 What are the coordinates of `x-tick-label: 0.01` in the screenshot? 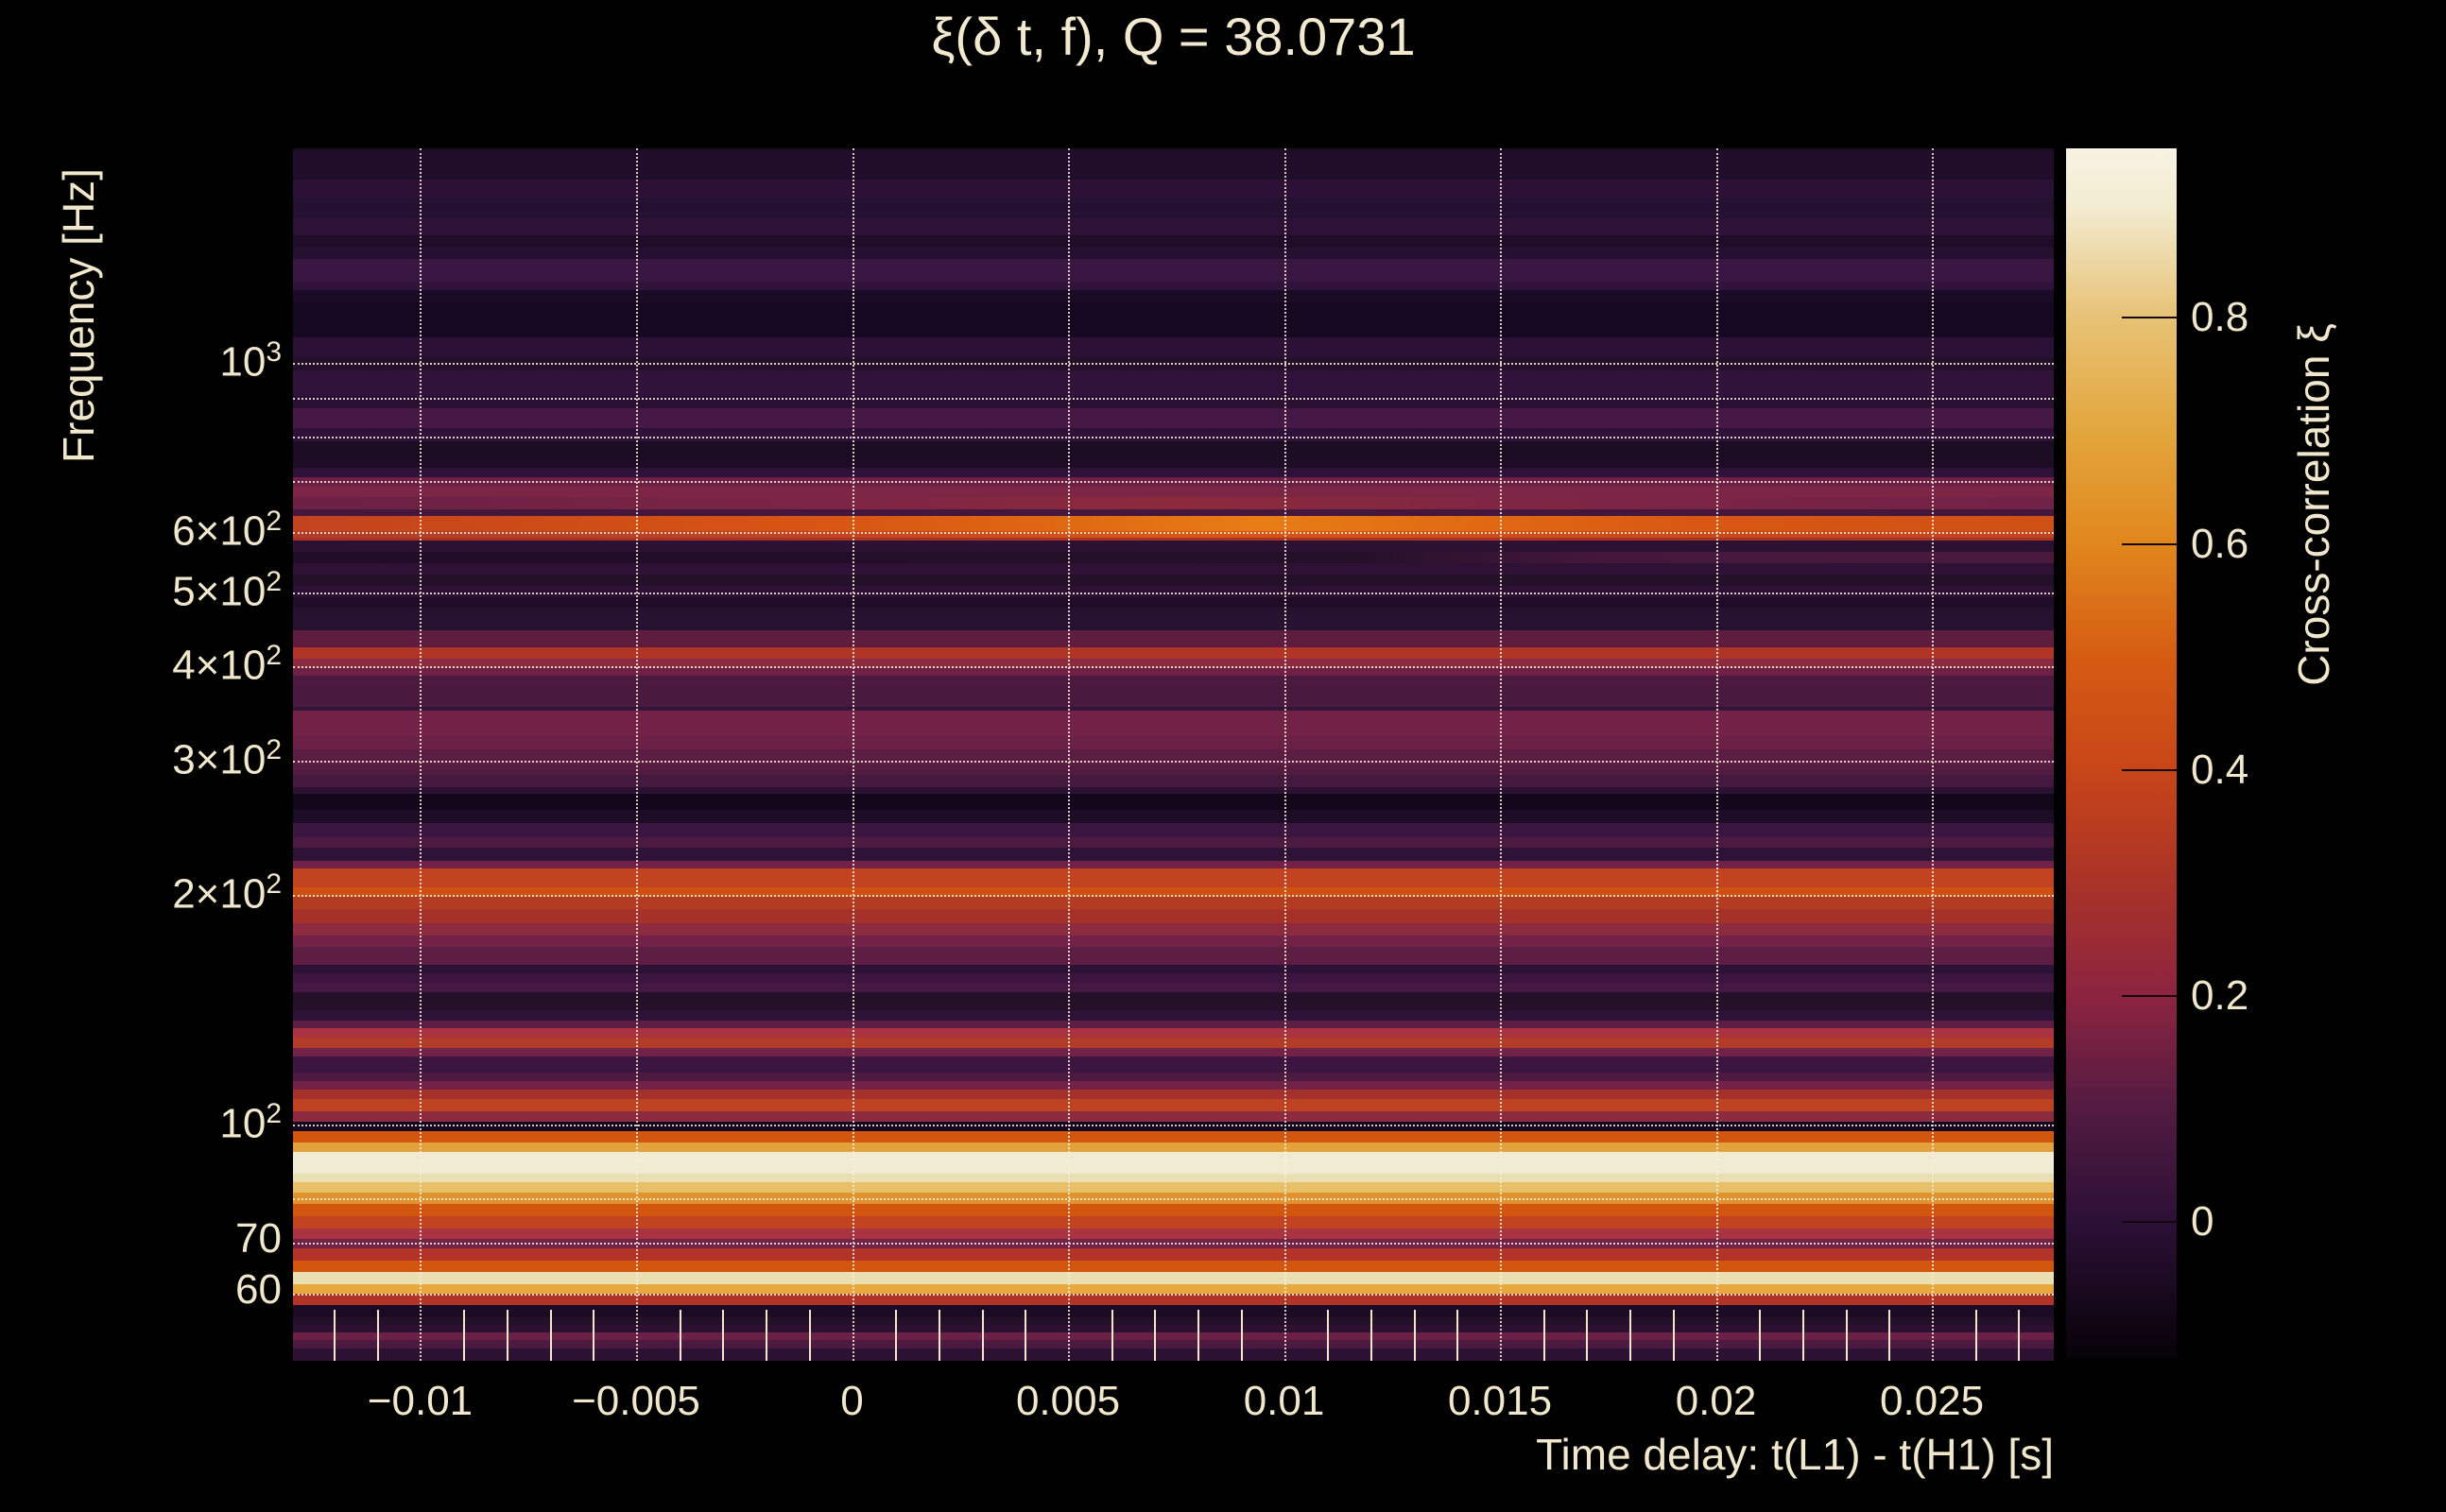 It's located at (1284, 1401).